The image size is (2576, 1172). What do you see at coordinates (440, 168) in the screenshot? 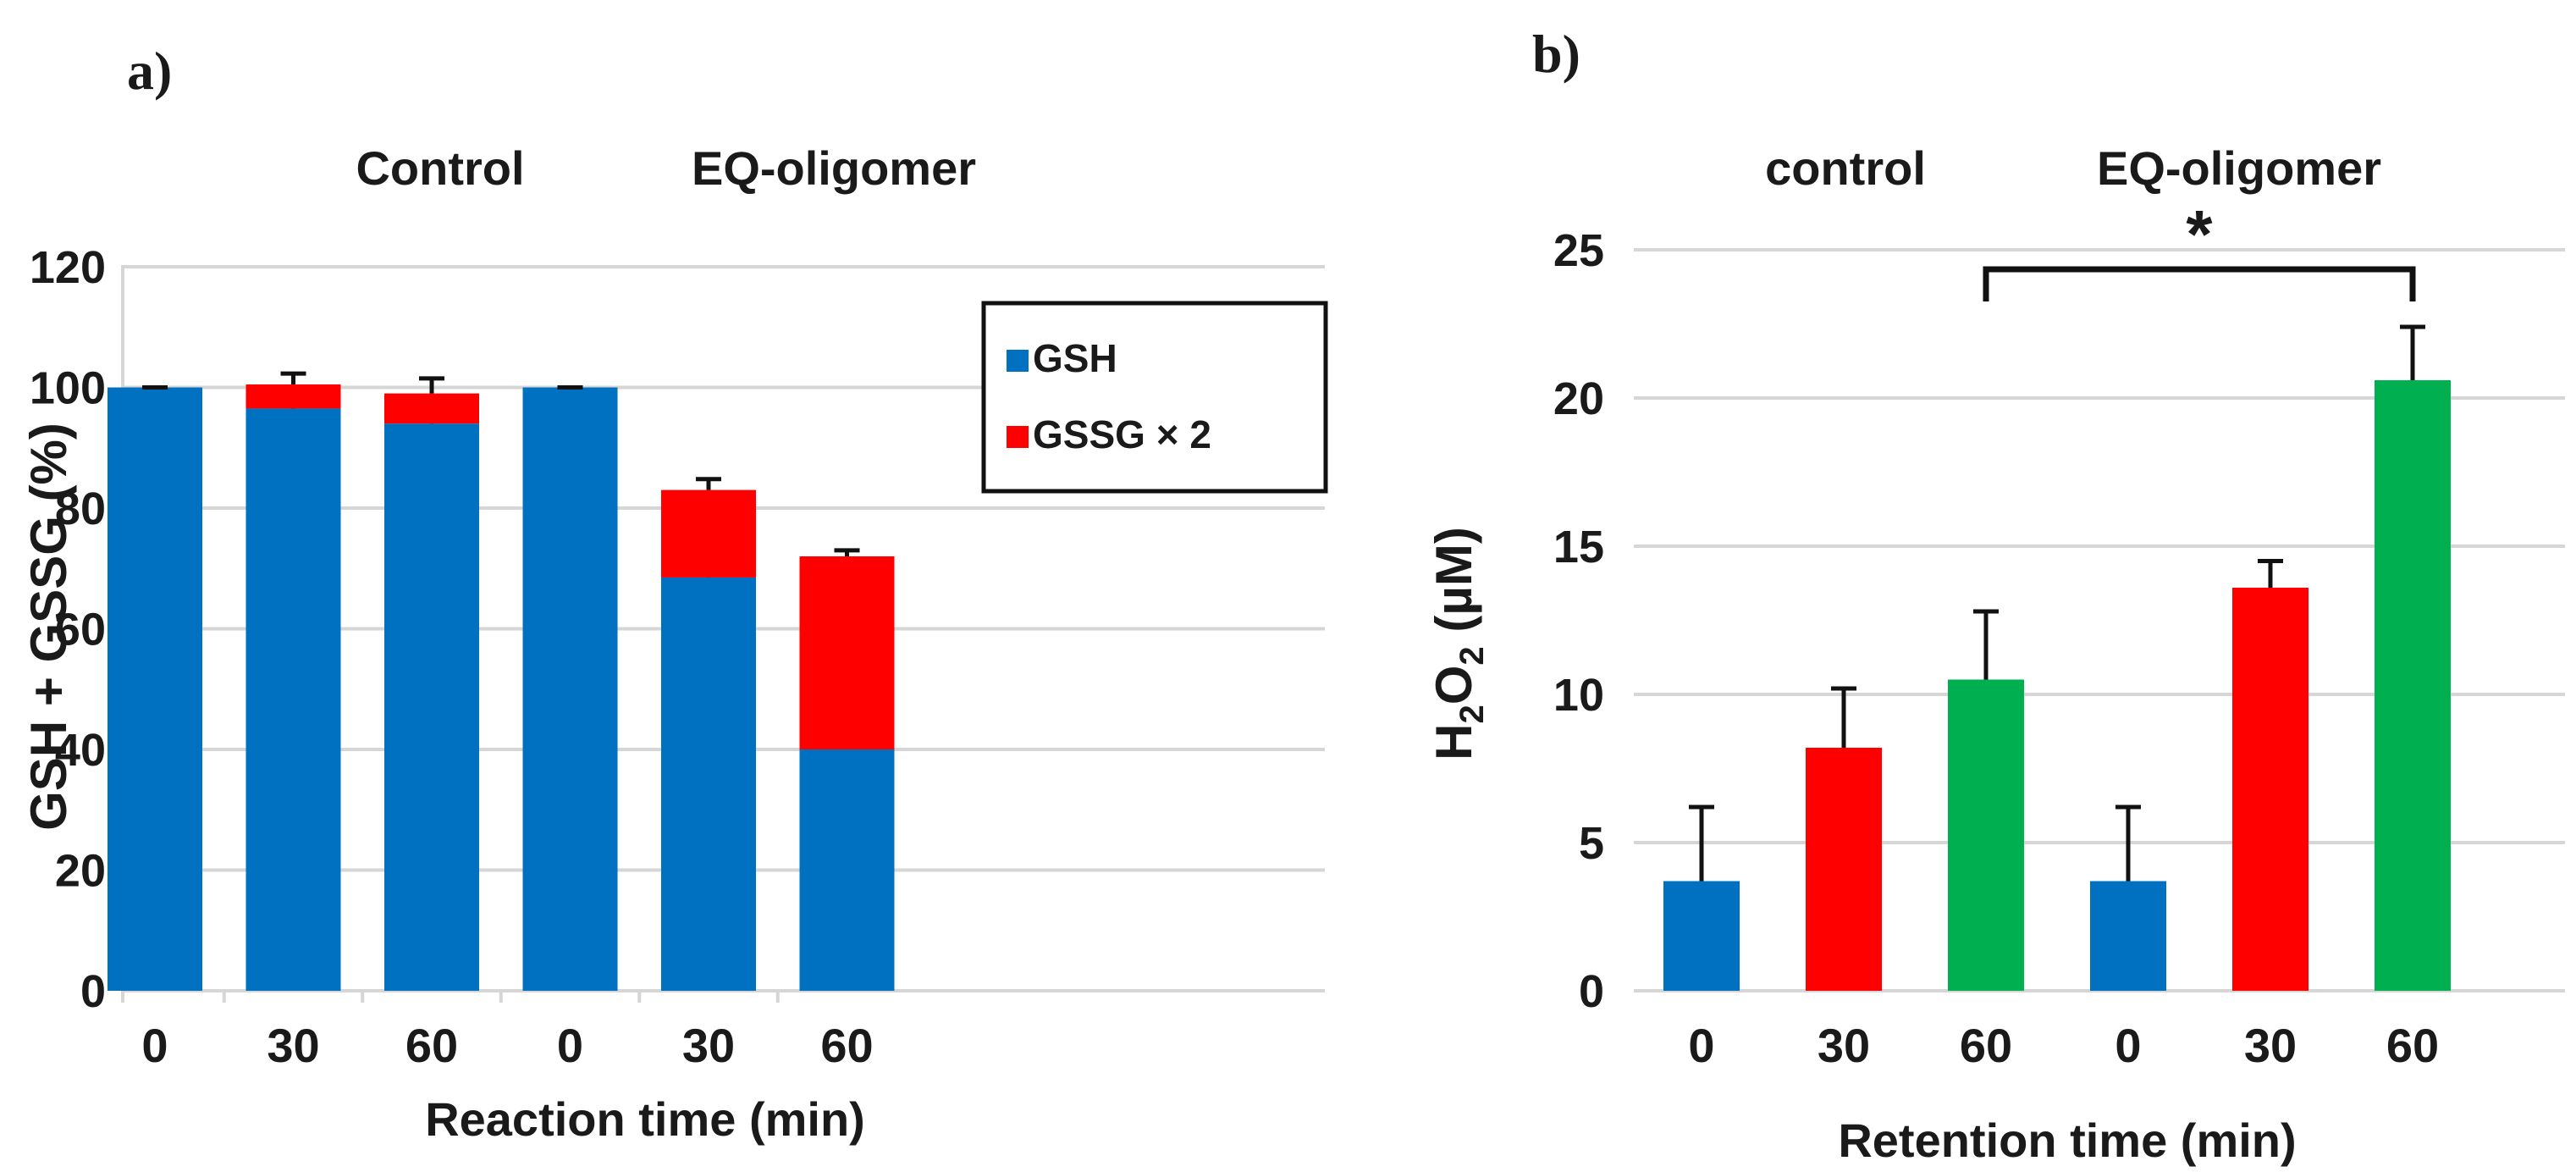
I see `panel-a-group-label-control: Control` at bounding box center [440, 168].